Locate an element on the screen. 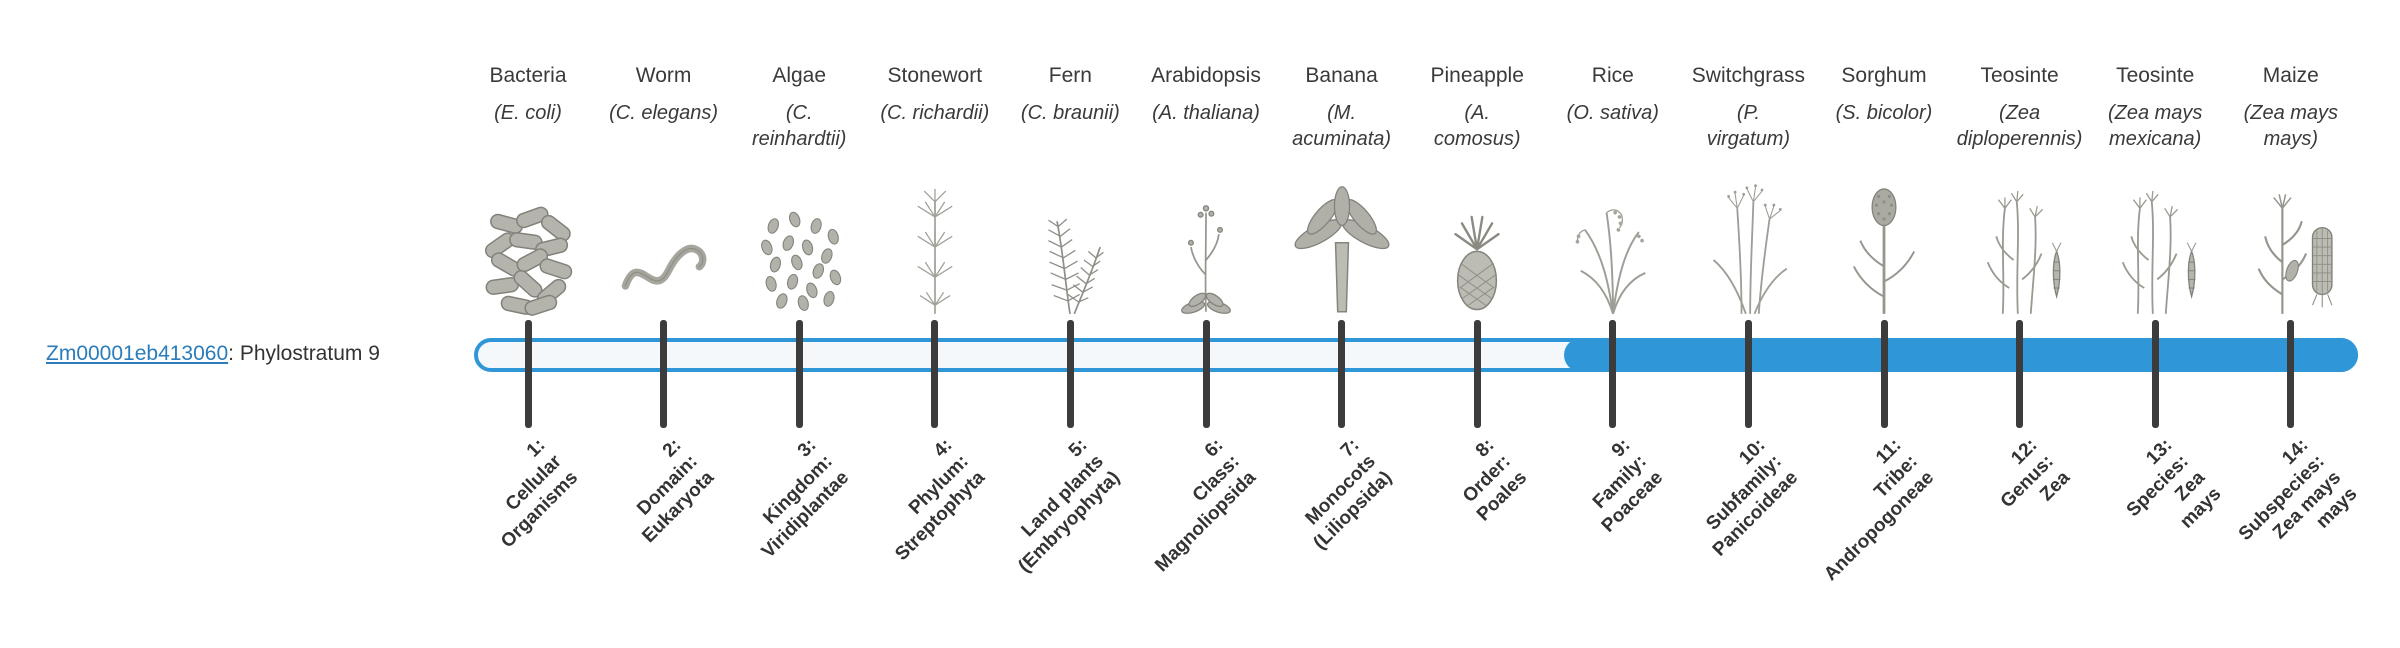 The width and height of the screenshot is (2400, 648). rice-icon is located at coordinates (1613, 242).